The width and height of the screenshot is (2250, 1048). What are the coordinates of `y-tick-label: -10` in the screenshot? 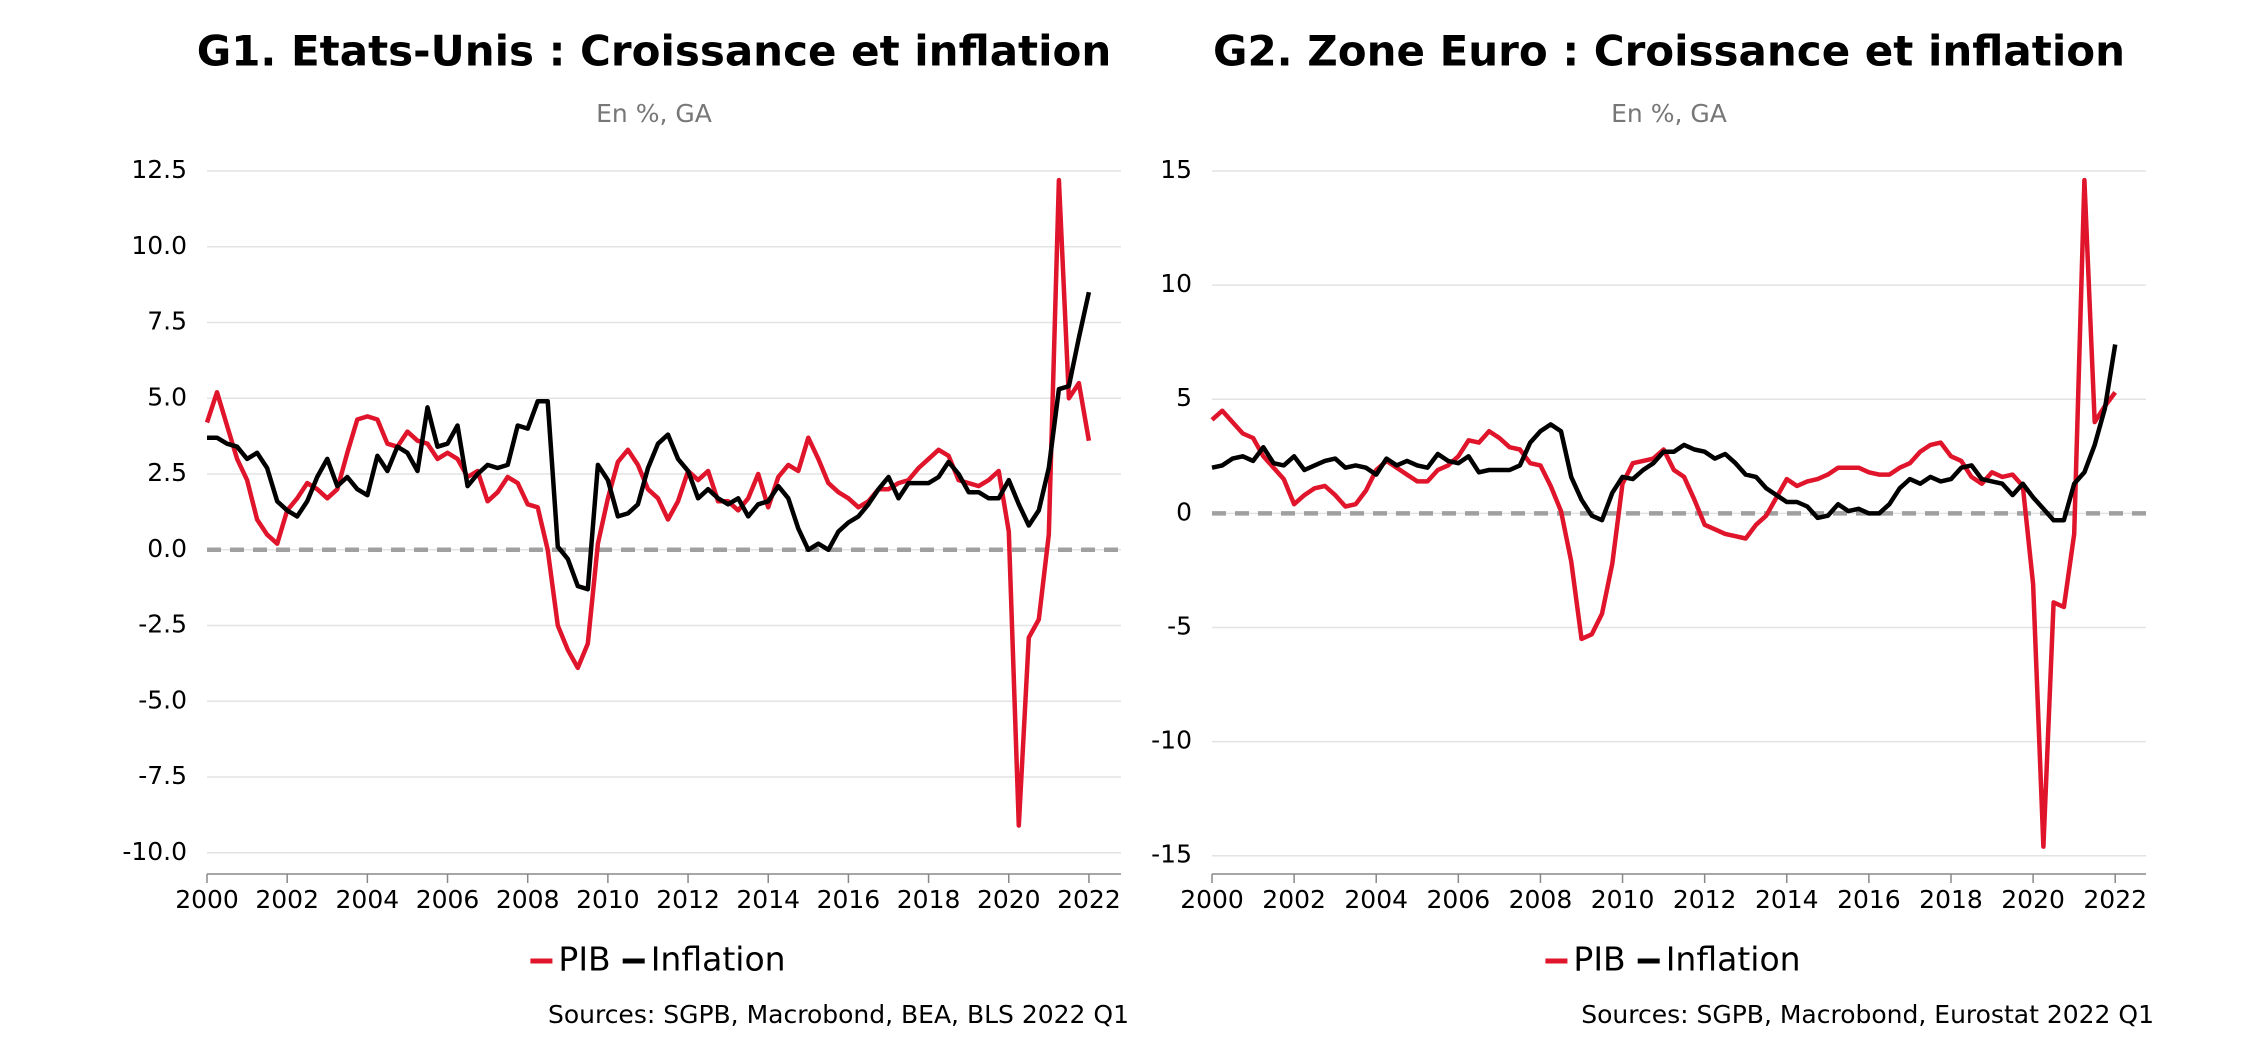 It's located at (1171, 740).